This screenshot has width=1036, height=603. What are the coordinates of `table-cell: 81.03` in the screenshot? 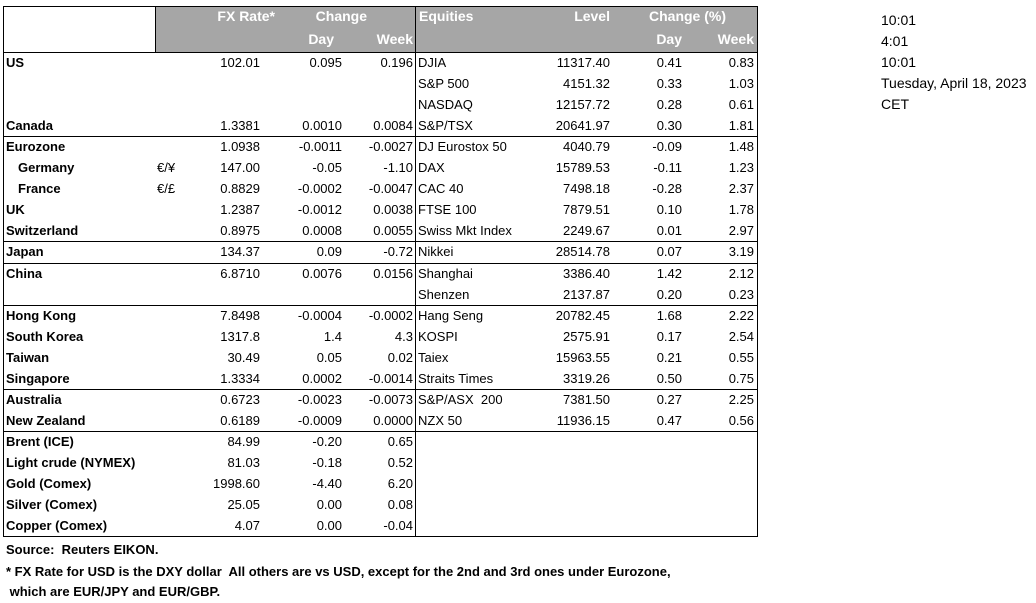 It's located at (243, 462).